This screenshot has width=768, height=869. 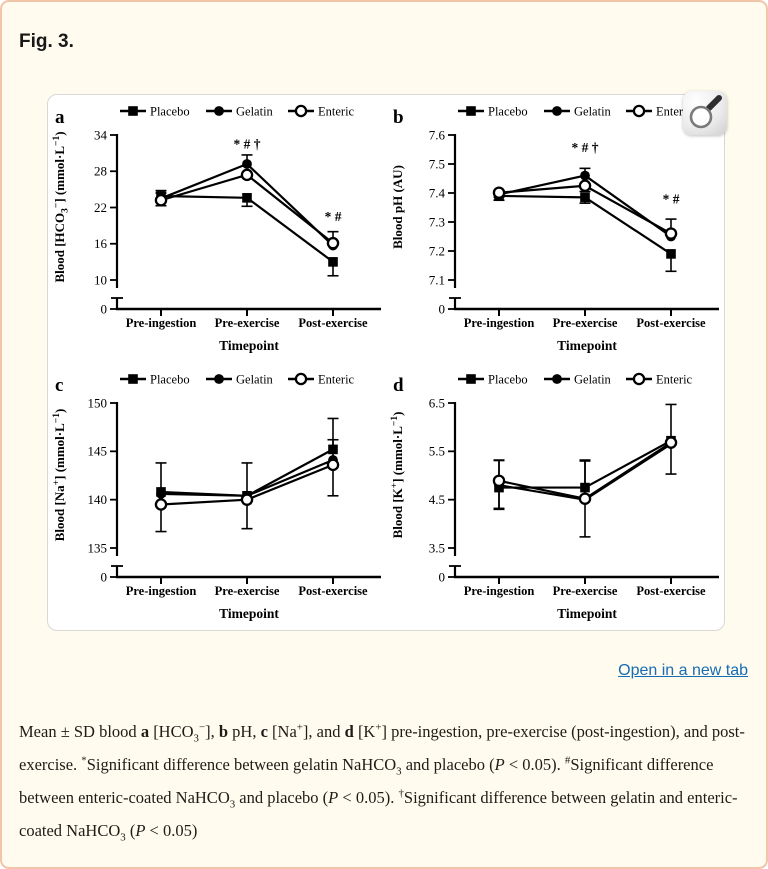 What do you see at coordinates (437, 279) in the screenshot?
I see `svg-text: 7.1` at bounding box center [437, 279].